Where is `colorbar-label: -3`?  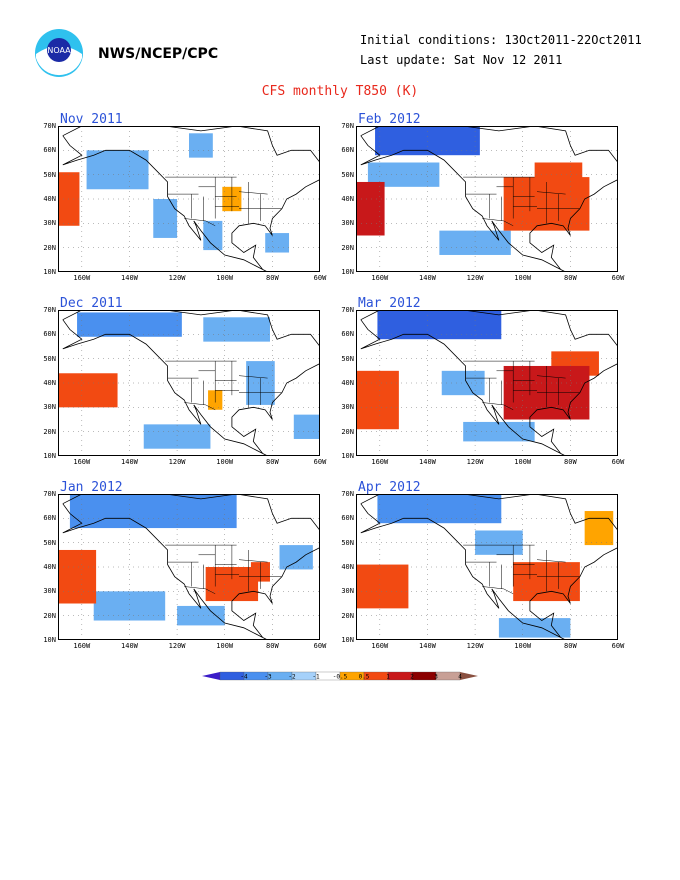 colorbar-label: -3 is located at coordinates (268, 677).